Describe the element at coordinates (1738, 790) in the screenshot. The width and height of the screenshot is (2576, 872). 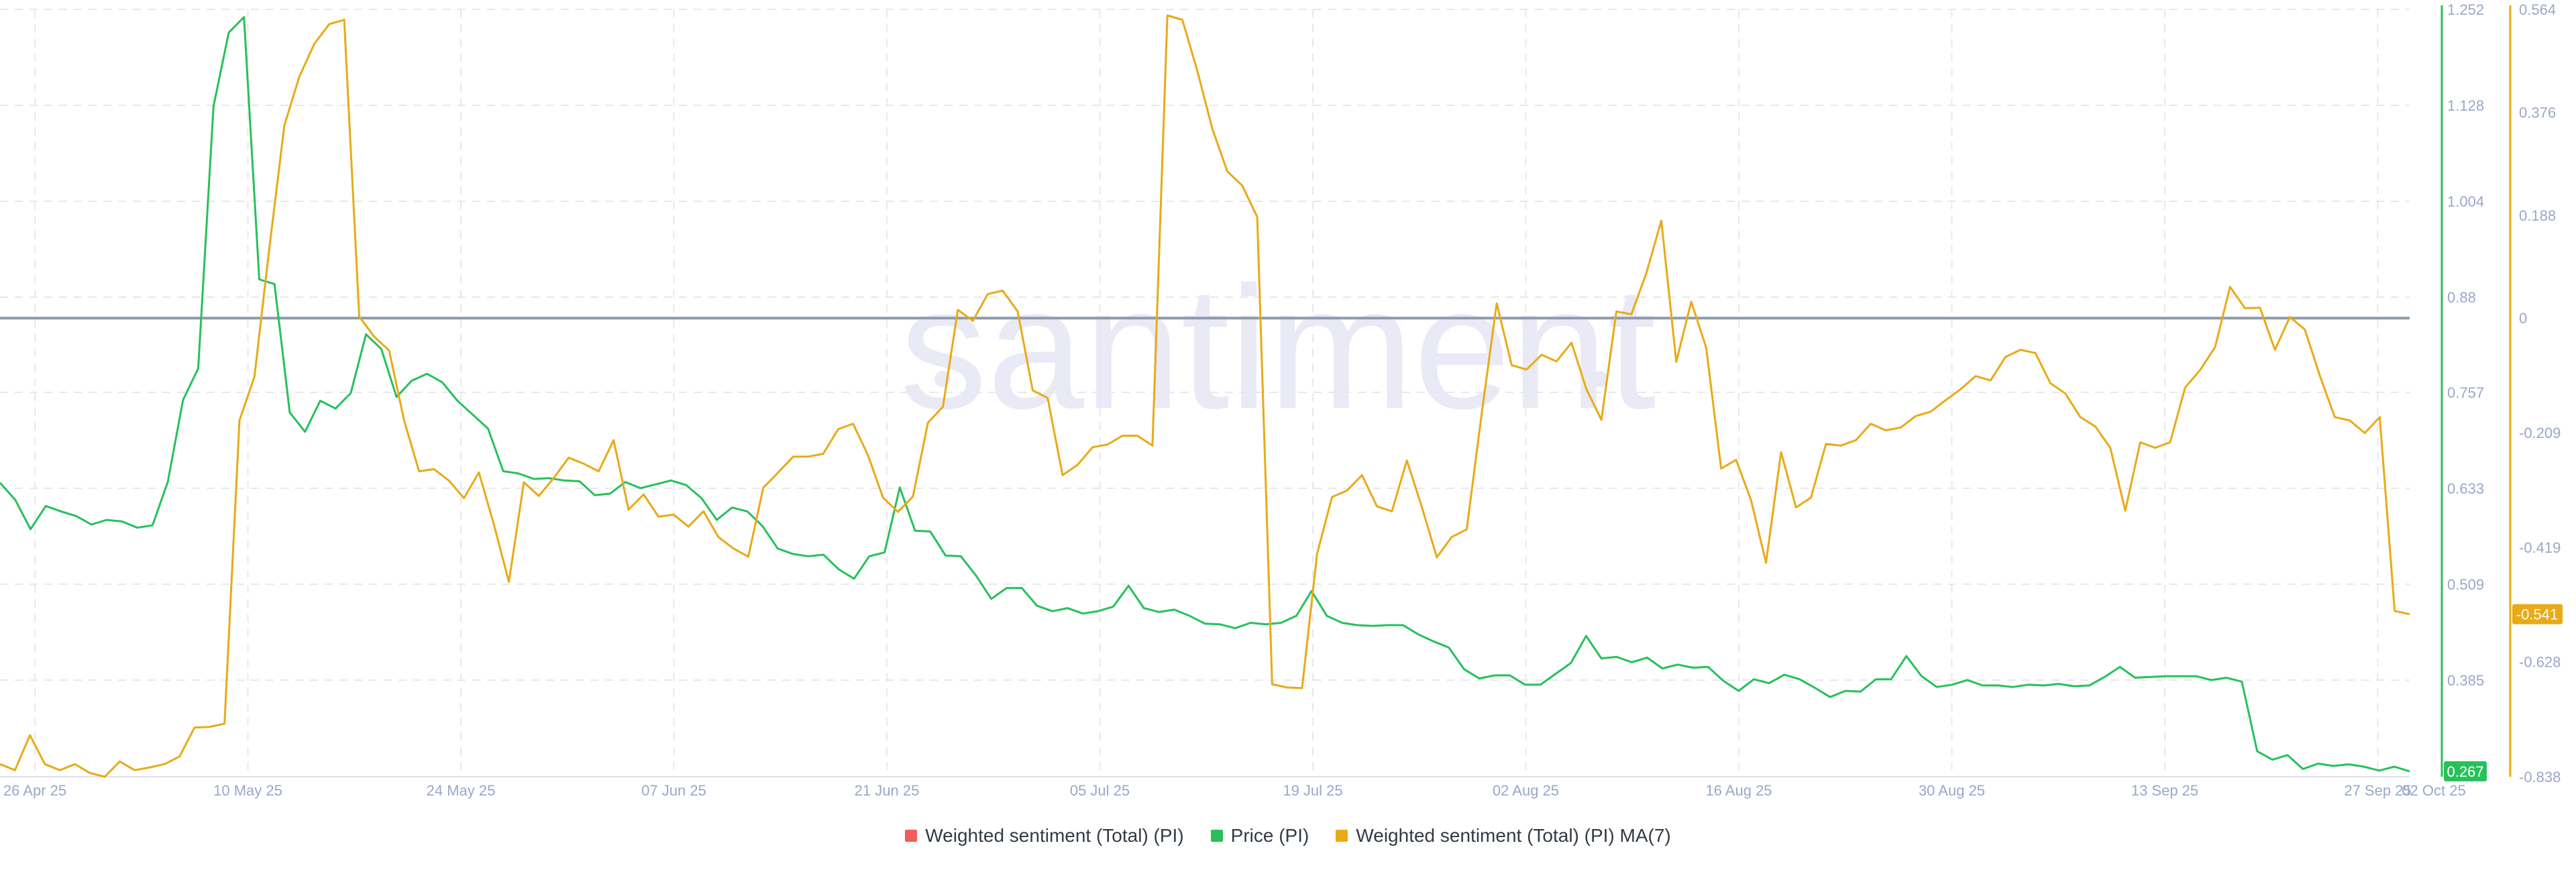
I see `x-tick-label: 16 Aug 25` at that location.